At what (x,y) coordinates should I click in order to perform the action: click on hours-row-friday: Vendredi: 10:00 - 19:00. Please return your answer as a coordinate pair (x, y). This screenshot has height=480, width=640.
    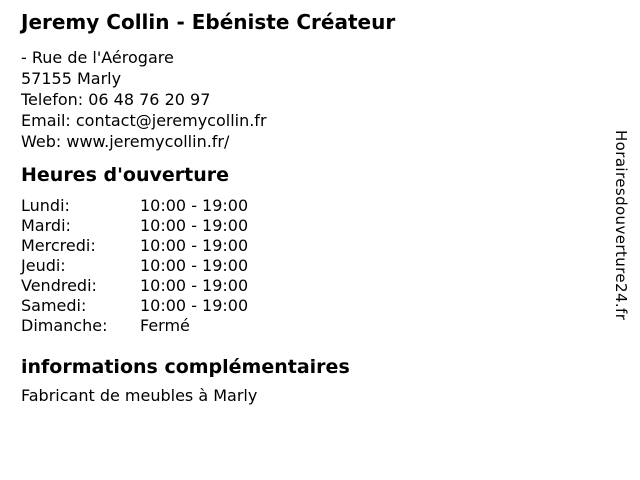
    Looking at the image, I should click on (330, 286).